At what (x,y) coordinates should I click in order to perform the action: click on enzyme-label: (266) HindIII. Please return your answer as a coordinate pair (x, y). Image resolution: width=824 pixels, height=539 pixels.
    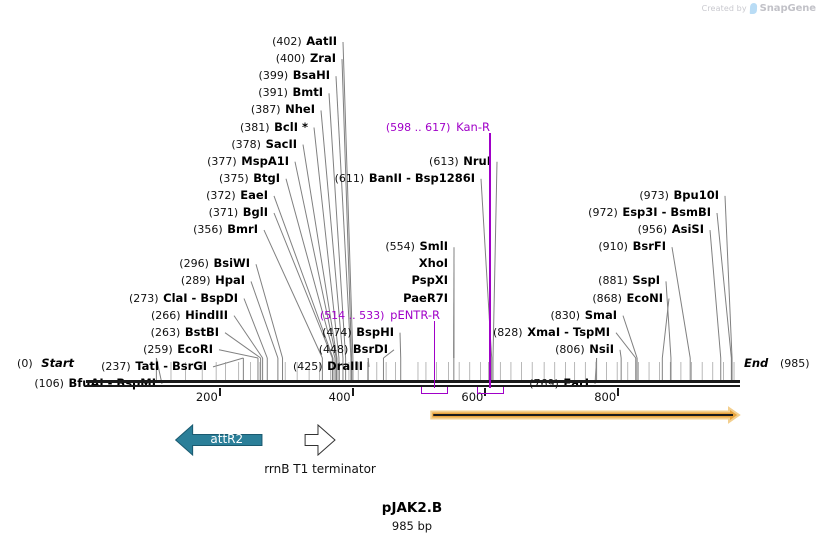
    Looking at the image, I should click on (189, 315).